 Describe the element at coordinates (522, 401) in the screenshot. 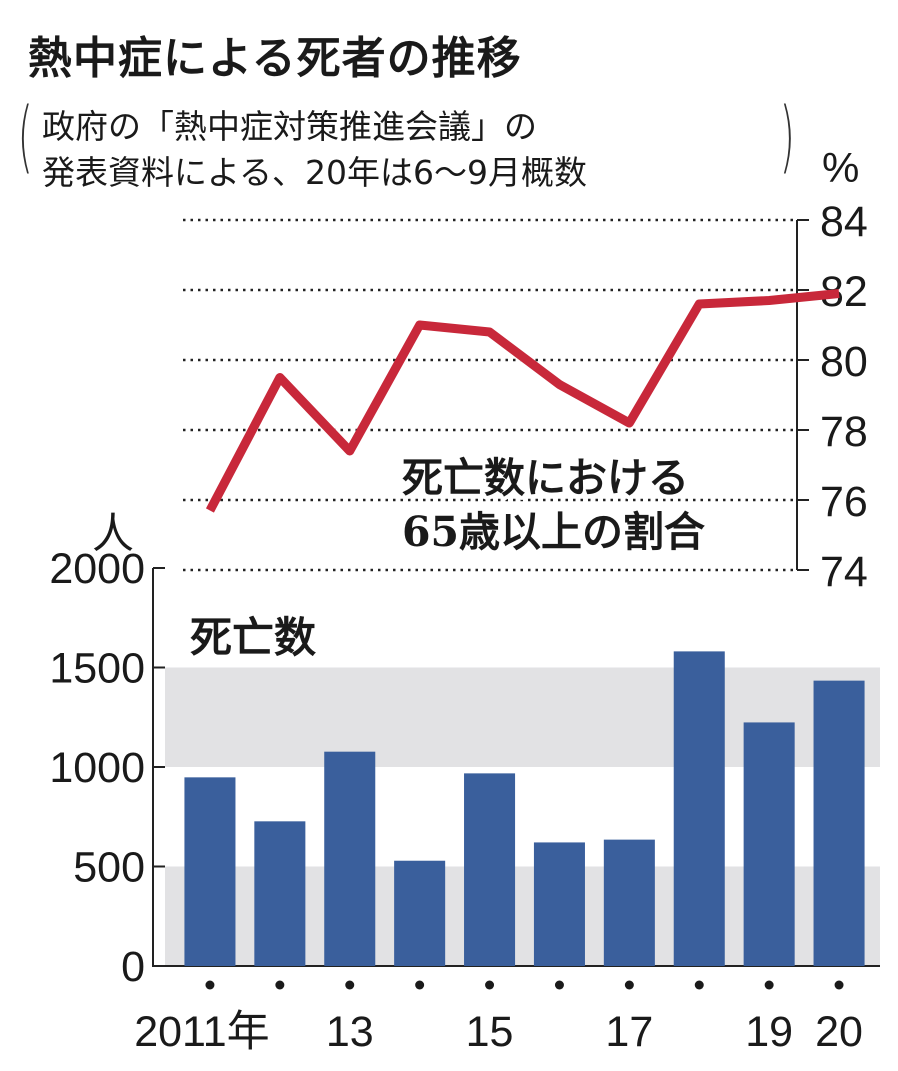

I see `line-series` at that location.